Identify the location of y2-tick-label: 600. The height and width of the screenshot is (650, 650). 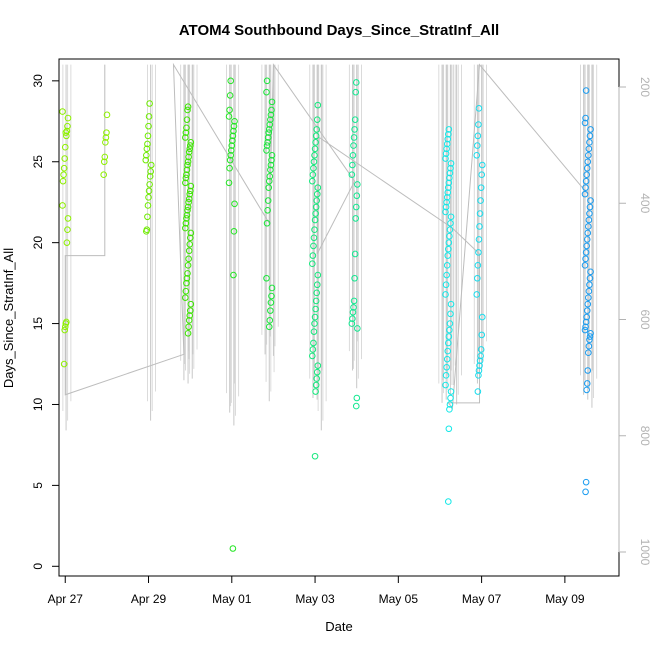
(644, 319).